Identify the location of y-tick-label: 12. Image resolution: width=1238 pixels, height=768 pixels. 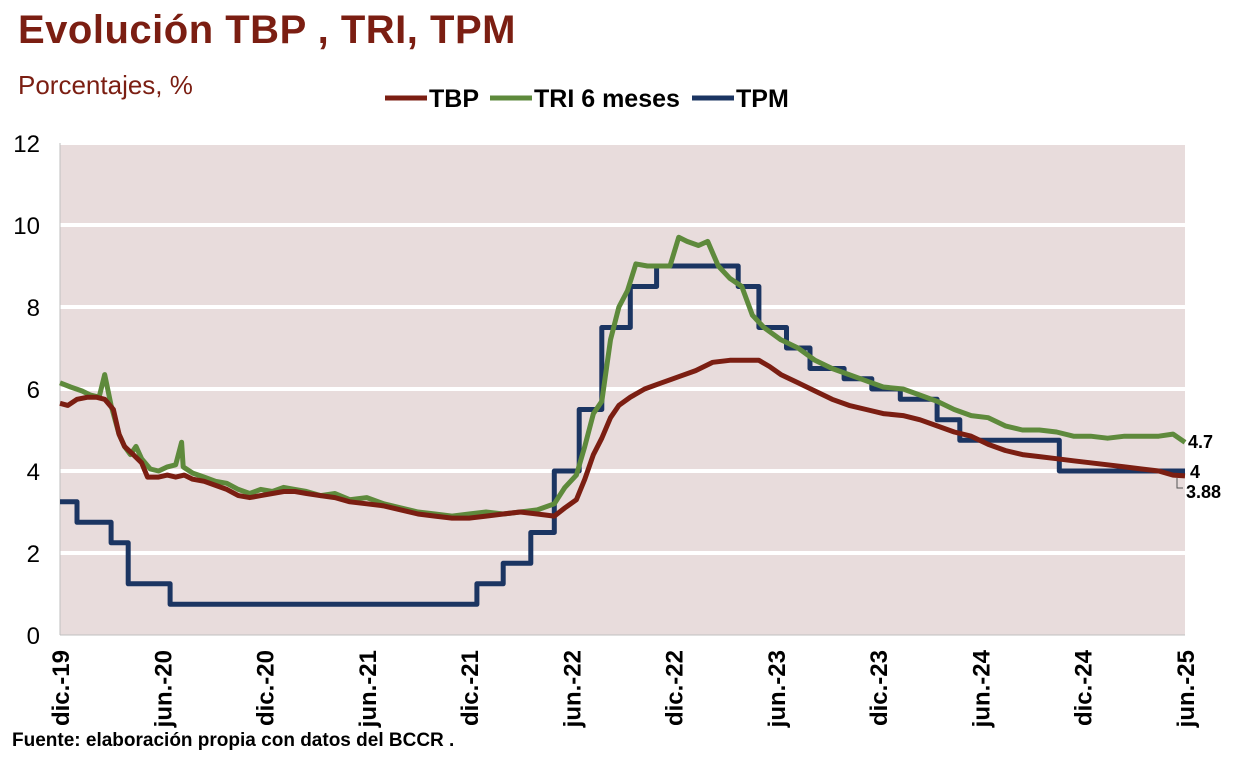
(26, 144).